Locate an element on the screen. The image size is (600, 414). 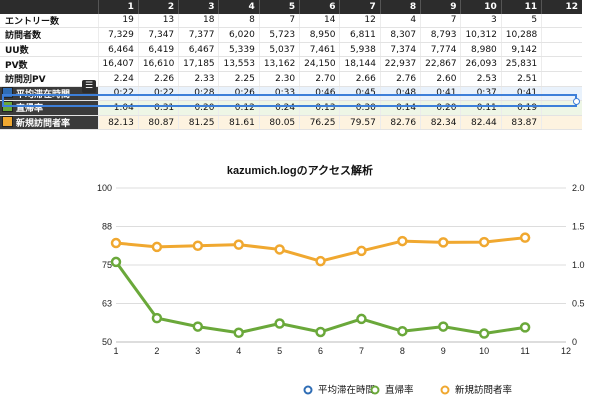
table-cell: 0:22 is located at coordinates (158, 94).